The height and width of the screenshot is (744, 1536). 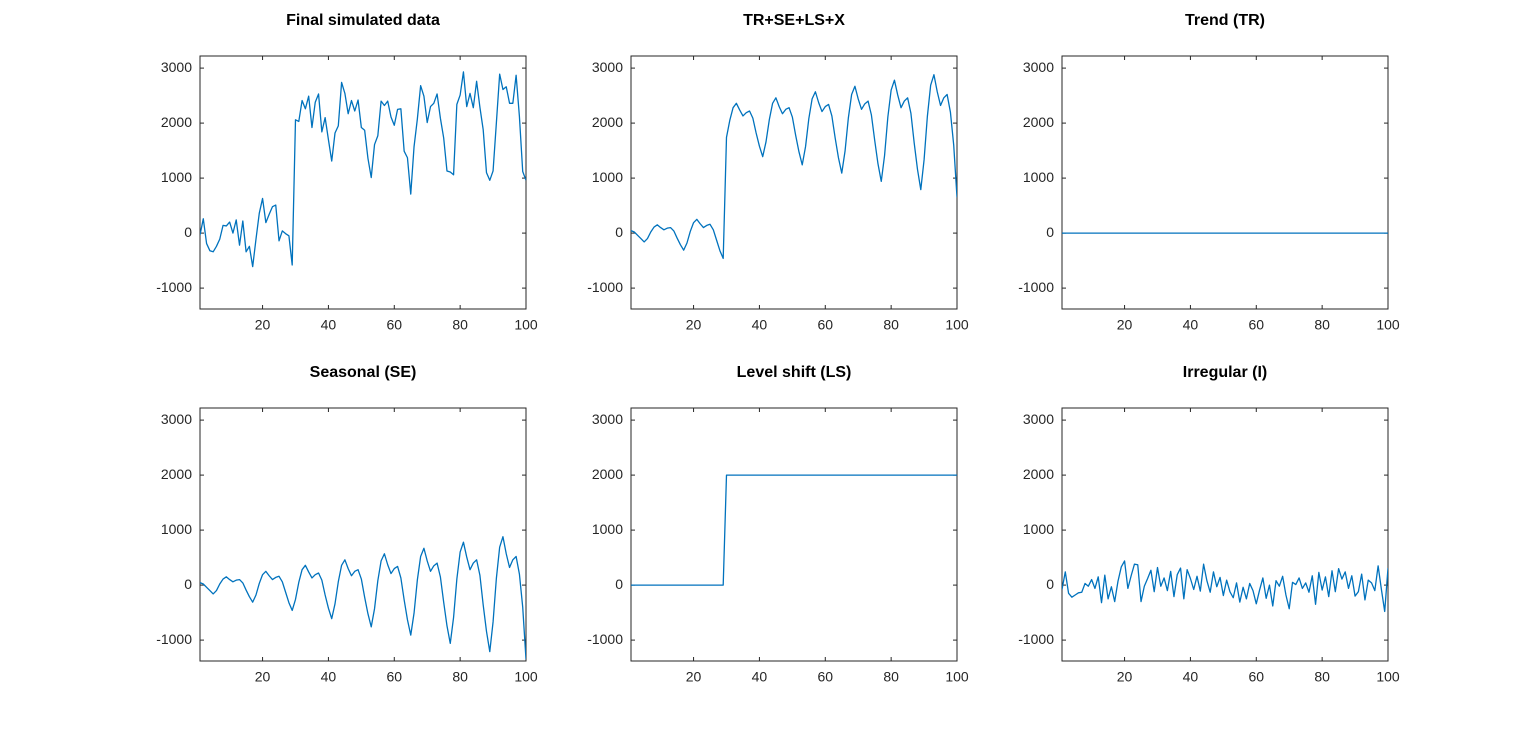 I want to click on subplot-title: TR+SE+LS+X, so click(x=794, y=20).